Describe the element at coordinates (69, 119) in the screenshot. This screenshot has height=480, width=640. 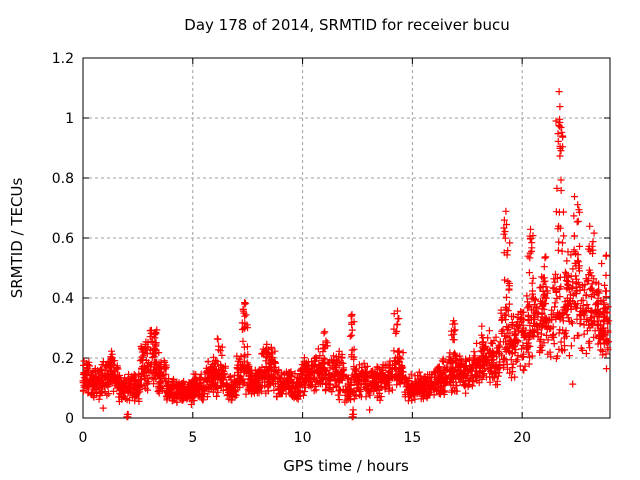
I see `y-tick-label: 1` at that location.